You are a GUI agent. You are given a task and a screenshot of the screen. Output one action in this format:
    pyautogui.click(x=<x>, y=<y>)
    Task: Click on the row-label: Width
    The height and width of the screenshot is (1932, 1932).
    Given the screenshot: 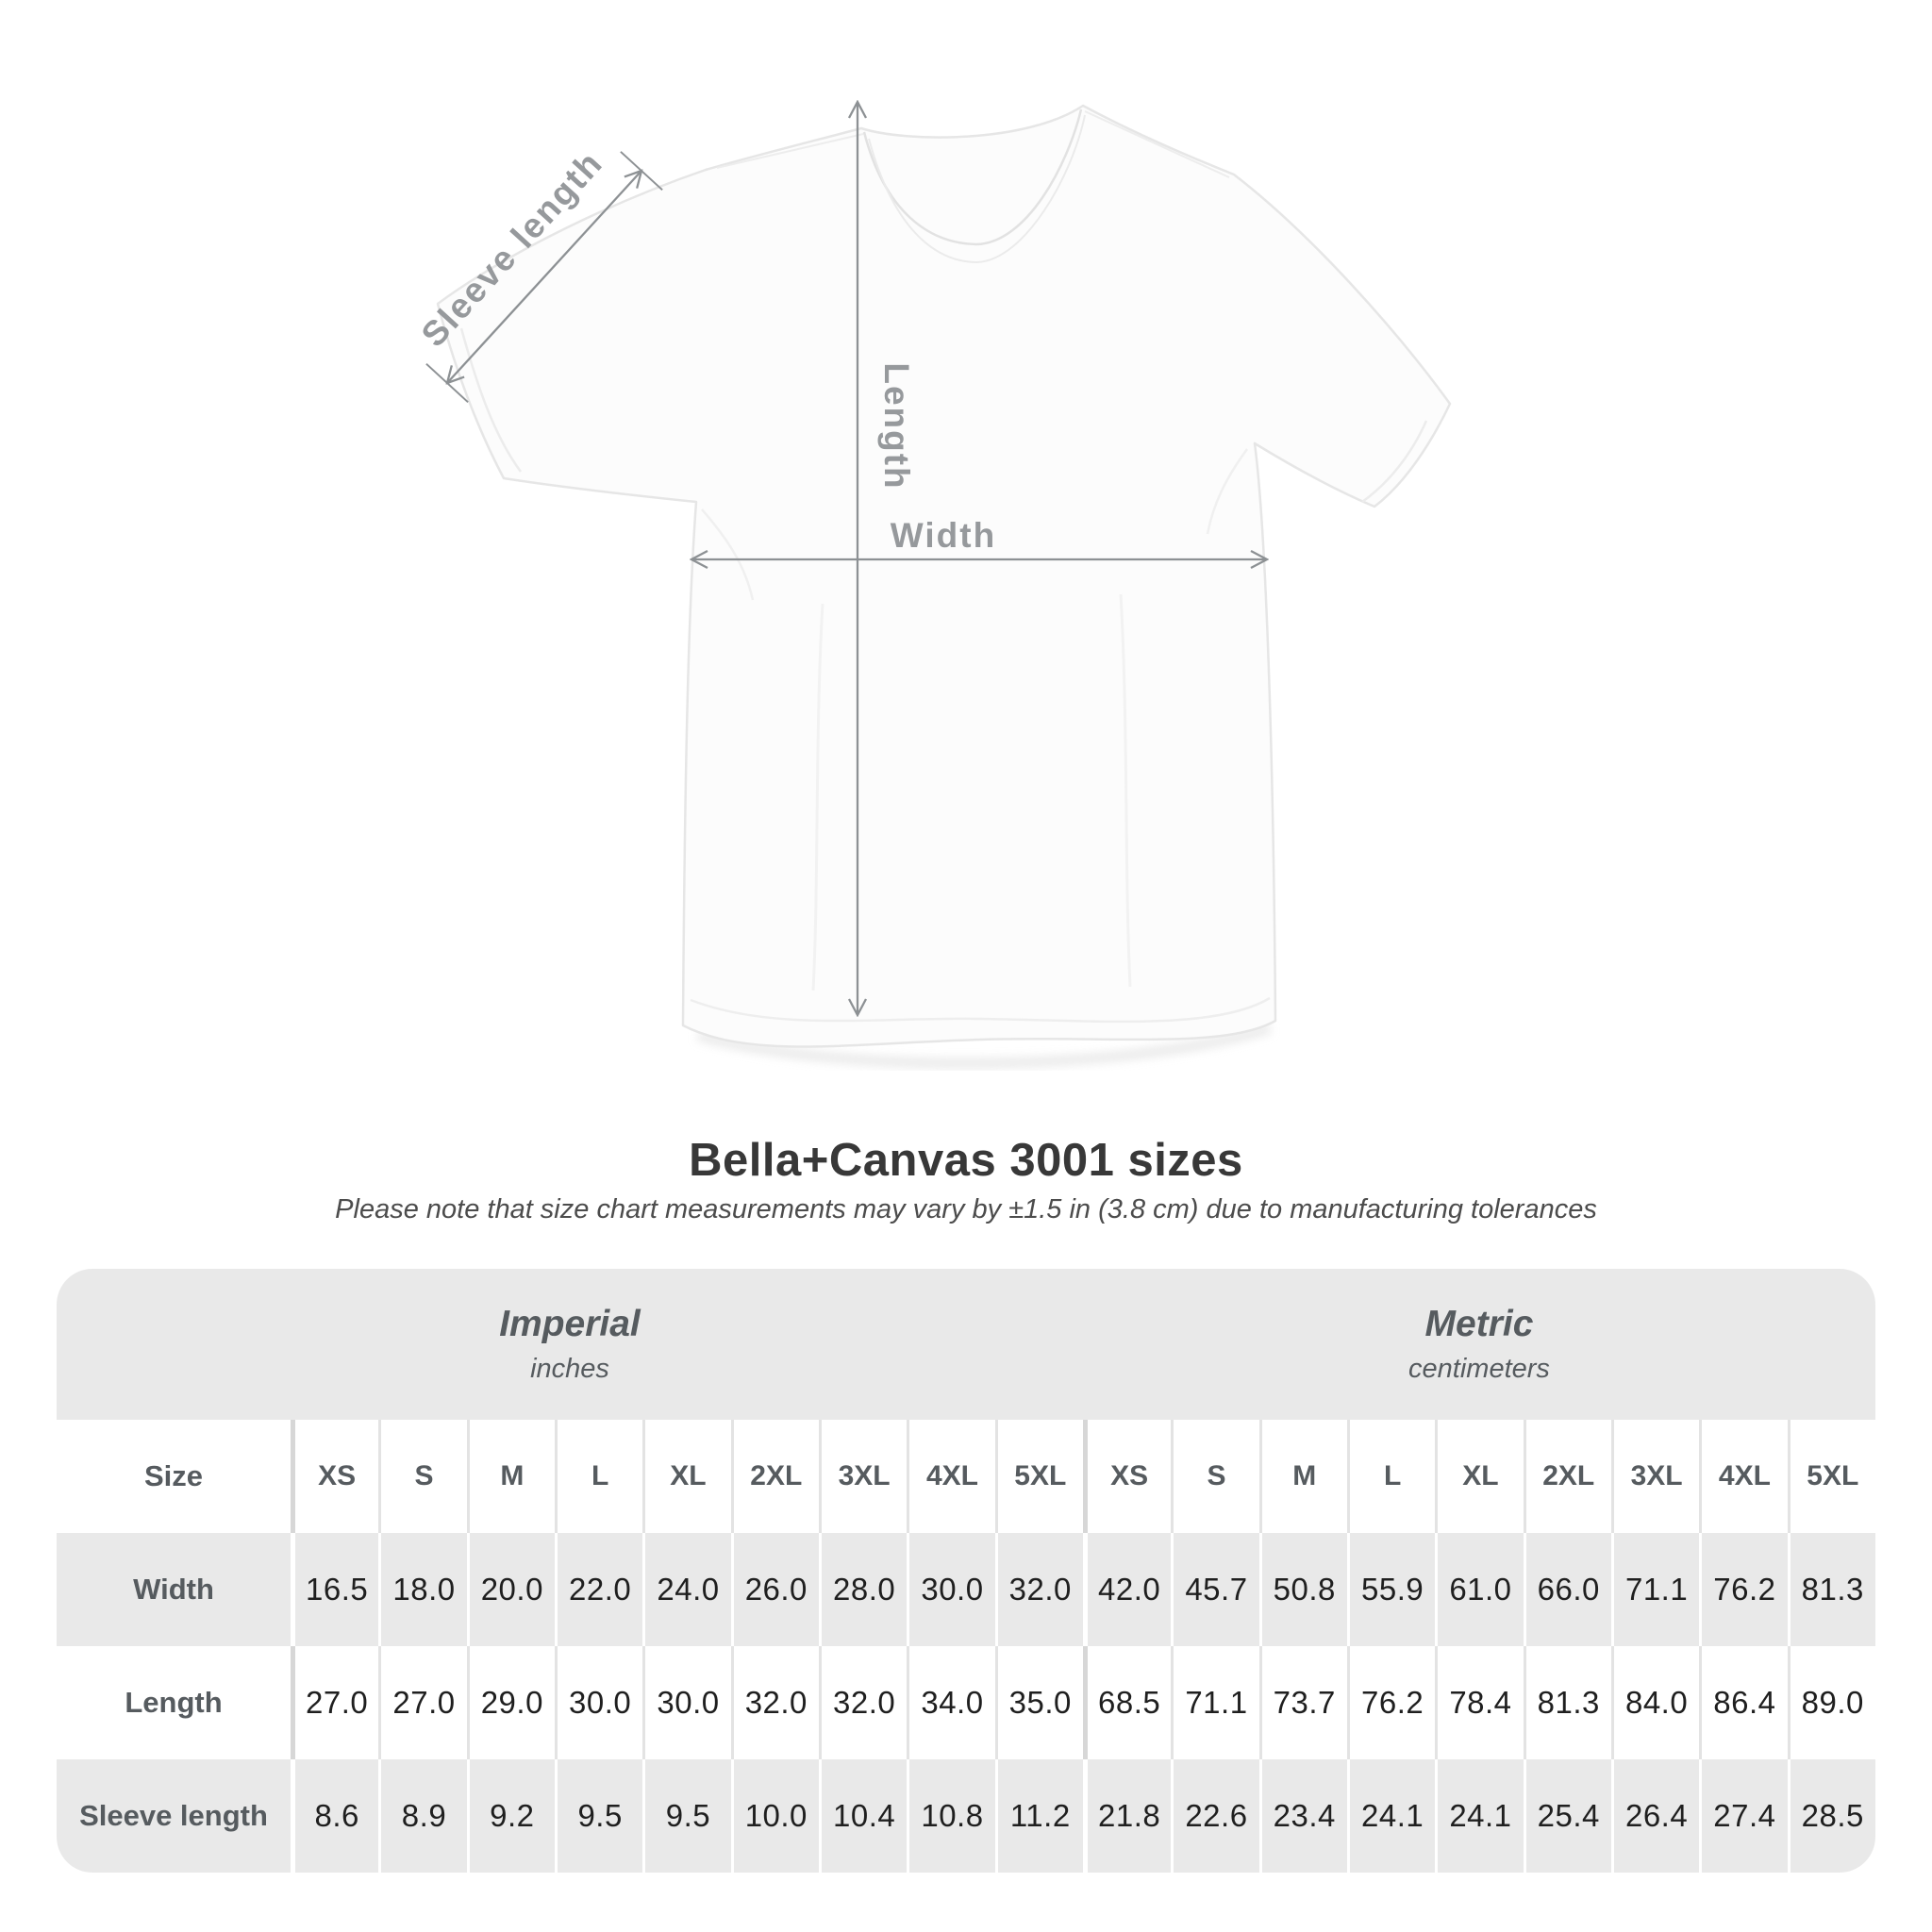 What is the action you would take?
    pyautogui.click(x=174, y=1589)
    